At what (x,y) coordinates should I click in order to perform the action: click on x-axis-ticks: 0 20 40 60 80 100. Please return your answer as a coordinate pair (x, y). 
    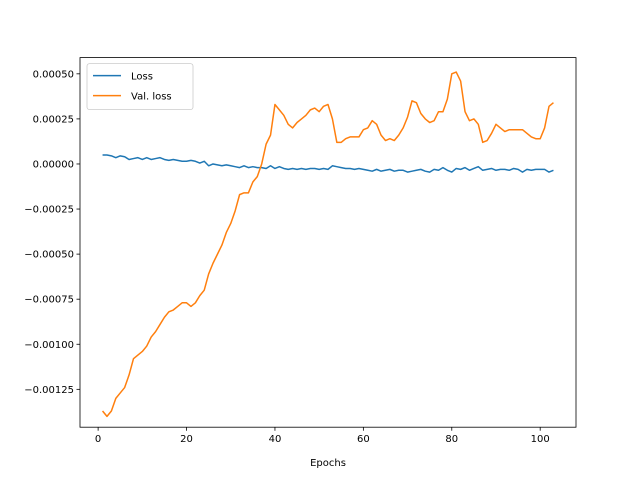
    Looking at the image, I should click on (322, 436).